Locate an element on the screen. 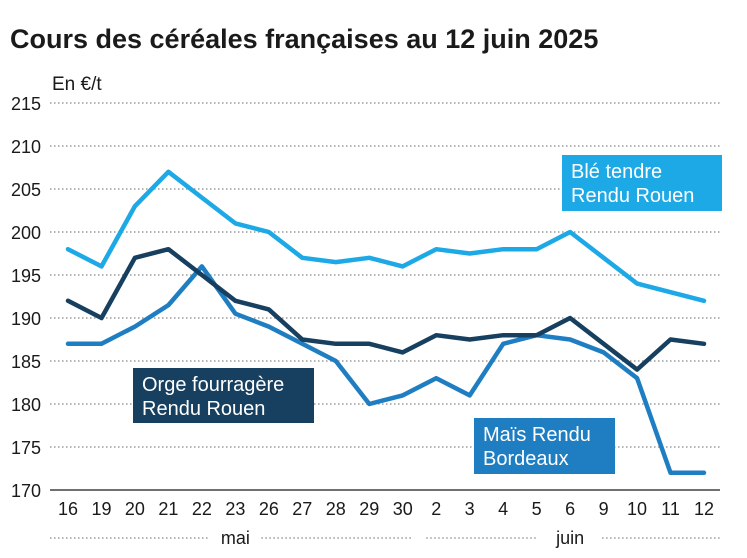 The width and height of the screenshot is (747, 558). y-axis-label: En €/t is located at coordinates (77, 84).